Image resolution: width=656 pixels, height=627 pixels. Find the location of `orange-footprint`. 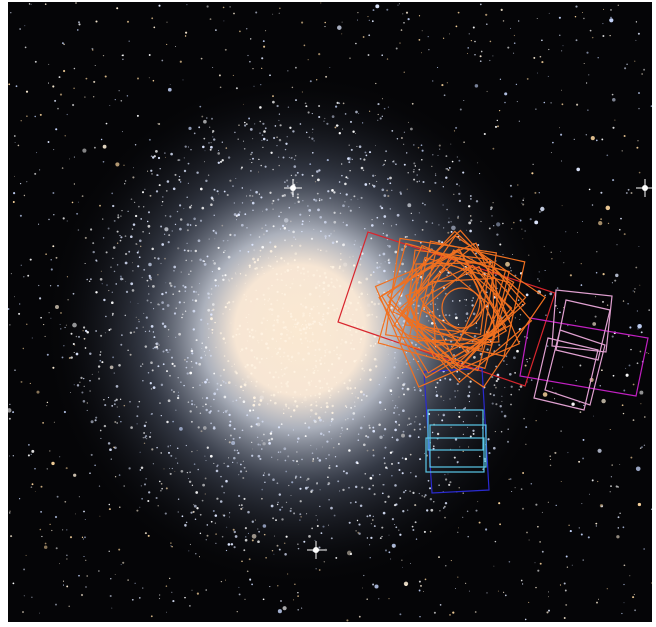

orange-footprint is located at coordinates (469, 311).